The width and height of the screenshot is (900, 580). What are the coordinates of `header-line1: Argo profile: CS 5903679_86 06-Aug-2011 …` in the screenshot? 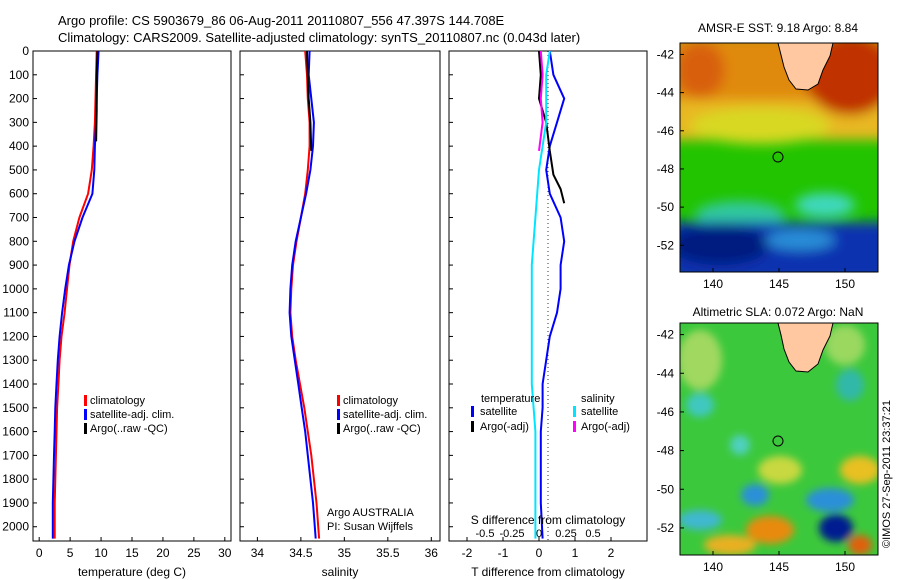 It's located at (281, 20).